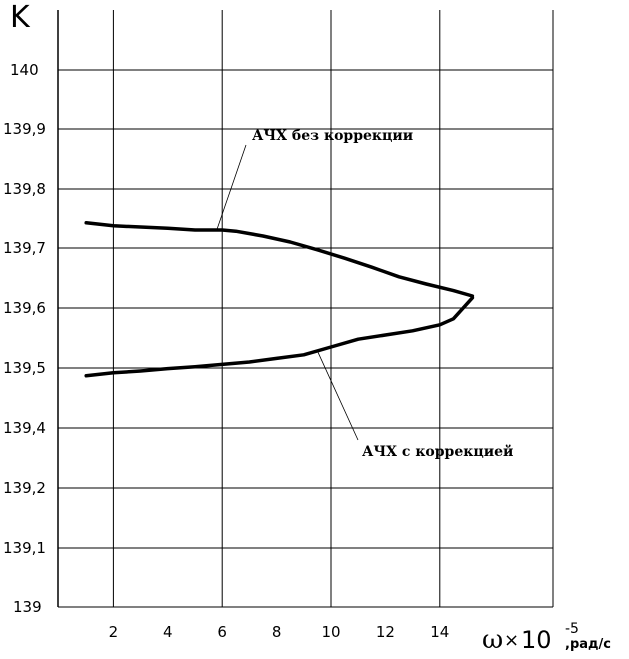 This screenshot has height=659, width=629. I want to click on x-tick-labels: 2 4 6 8 10 12 14, so click(279, 632).